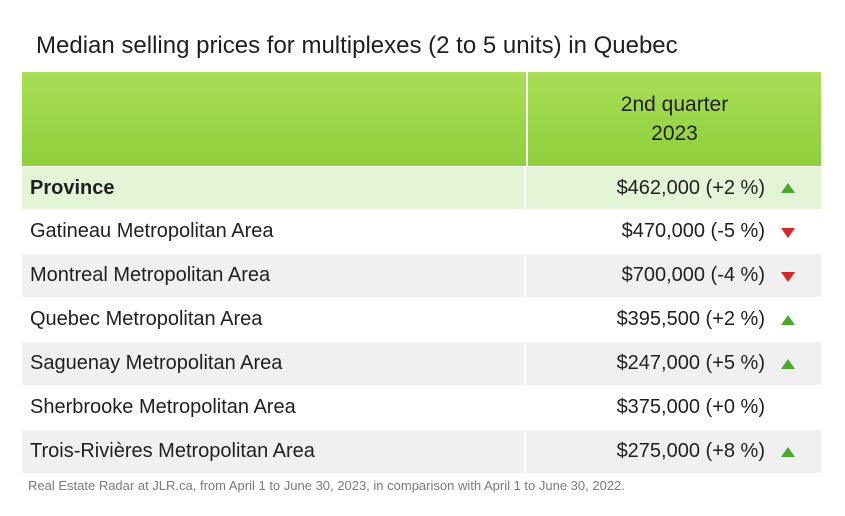 This screenshot has height=516, width=845. What do you see at coordinates (274, 407) in the screenshot?
I see `region-name: Sherbrooke Metropolitan Area` at bounding box center [274, 407].